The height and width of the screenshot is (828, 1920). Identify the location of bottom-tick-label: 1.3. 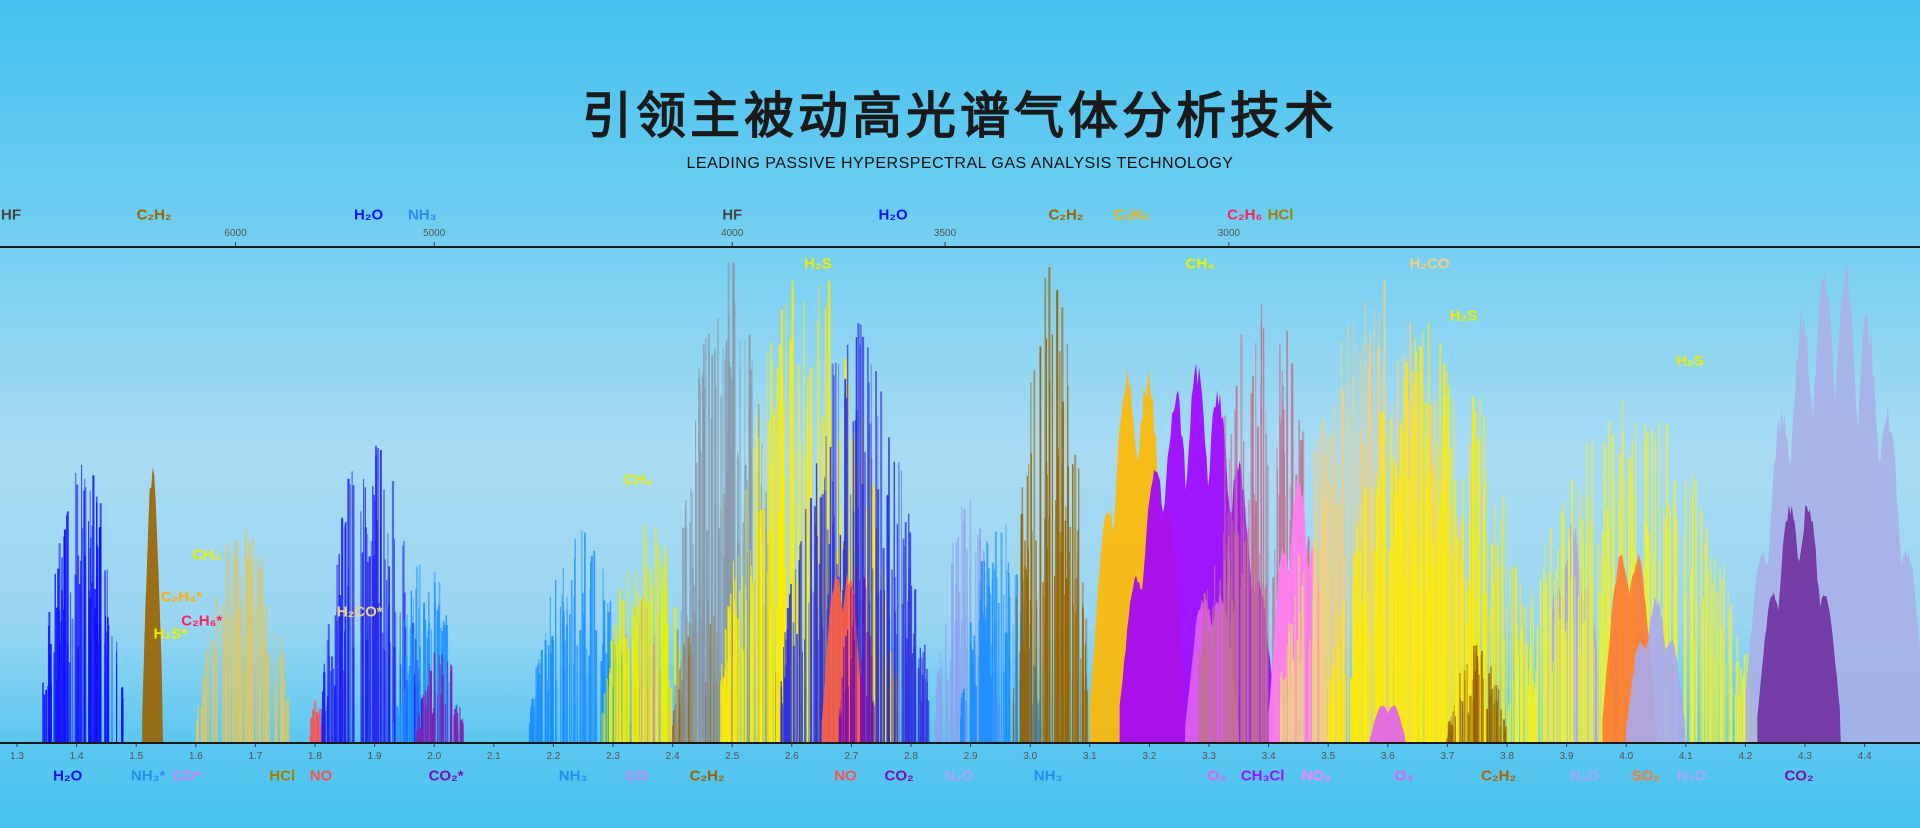
(17, 756).